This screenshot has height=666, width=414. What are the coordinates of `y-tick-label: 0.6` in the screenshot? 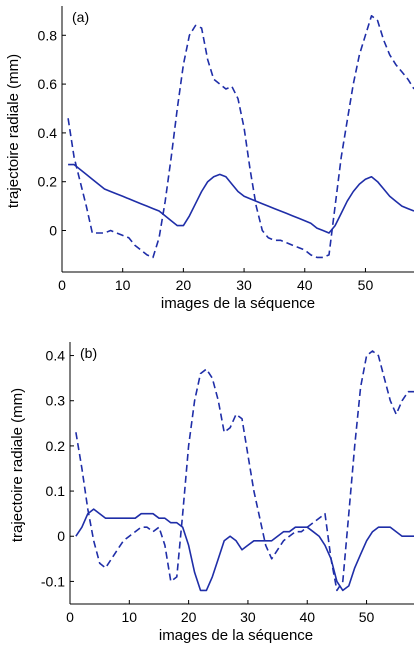 It's located at (48, 84).